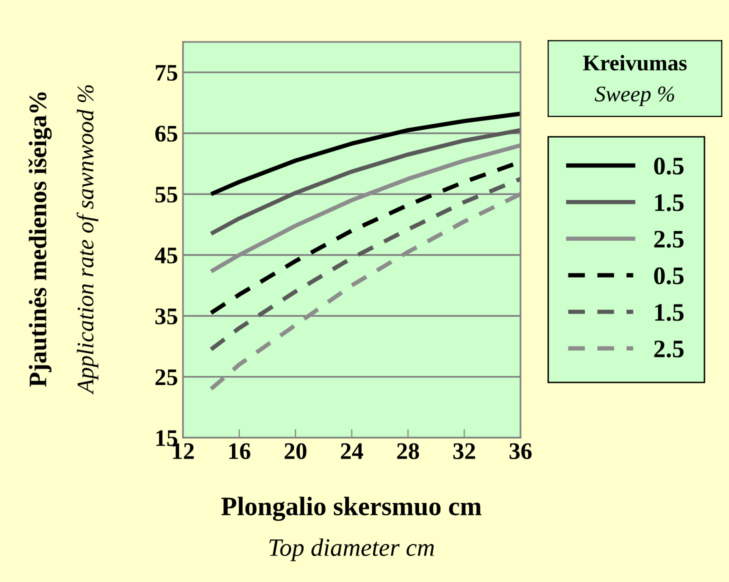 This screenshot has height=582, width=729. I want to click on legend-title: Kreivumas Sweep %, so click(635, 80).